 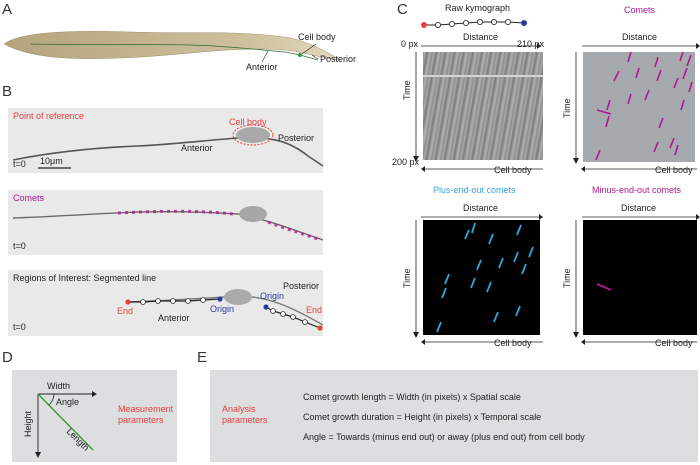 I want to click on b-row3-anterior: Anterior, so click(x=174, y=318).